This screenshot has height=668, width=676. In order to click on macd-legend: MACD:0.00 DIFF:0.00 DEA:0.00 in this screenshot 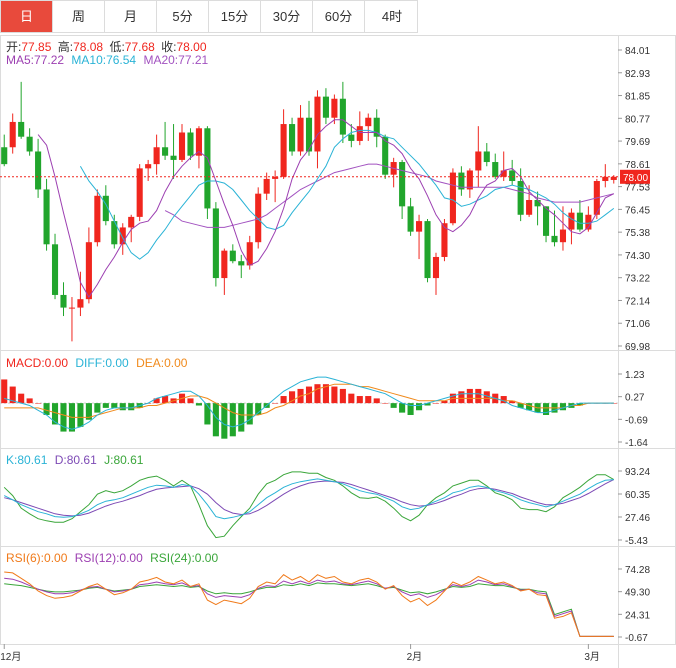, I will do `click(96, 363)`.